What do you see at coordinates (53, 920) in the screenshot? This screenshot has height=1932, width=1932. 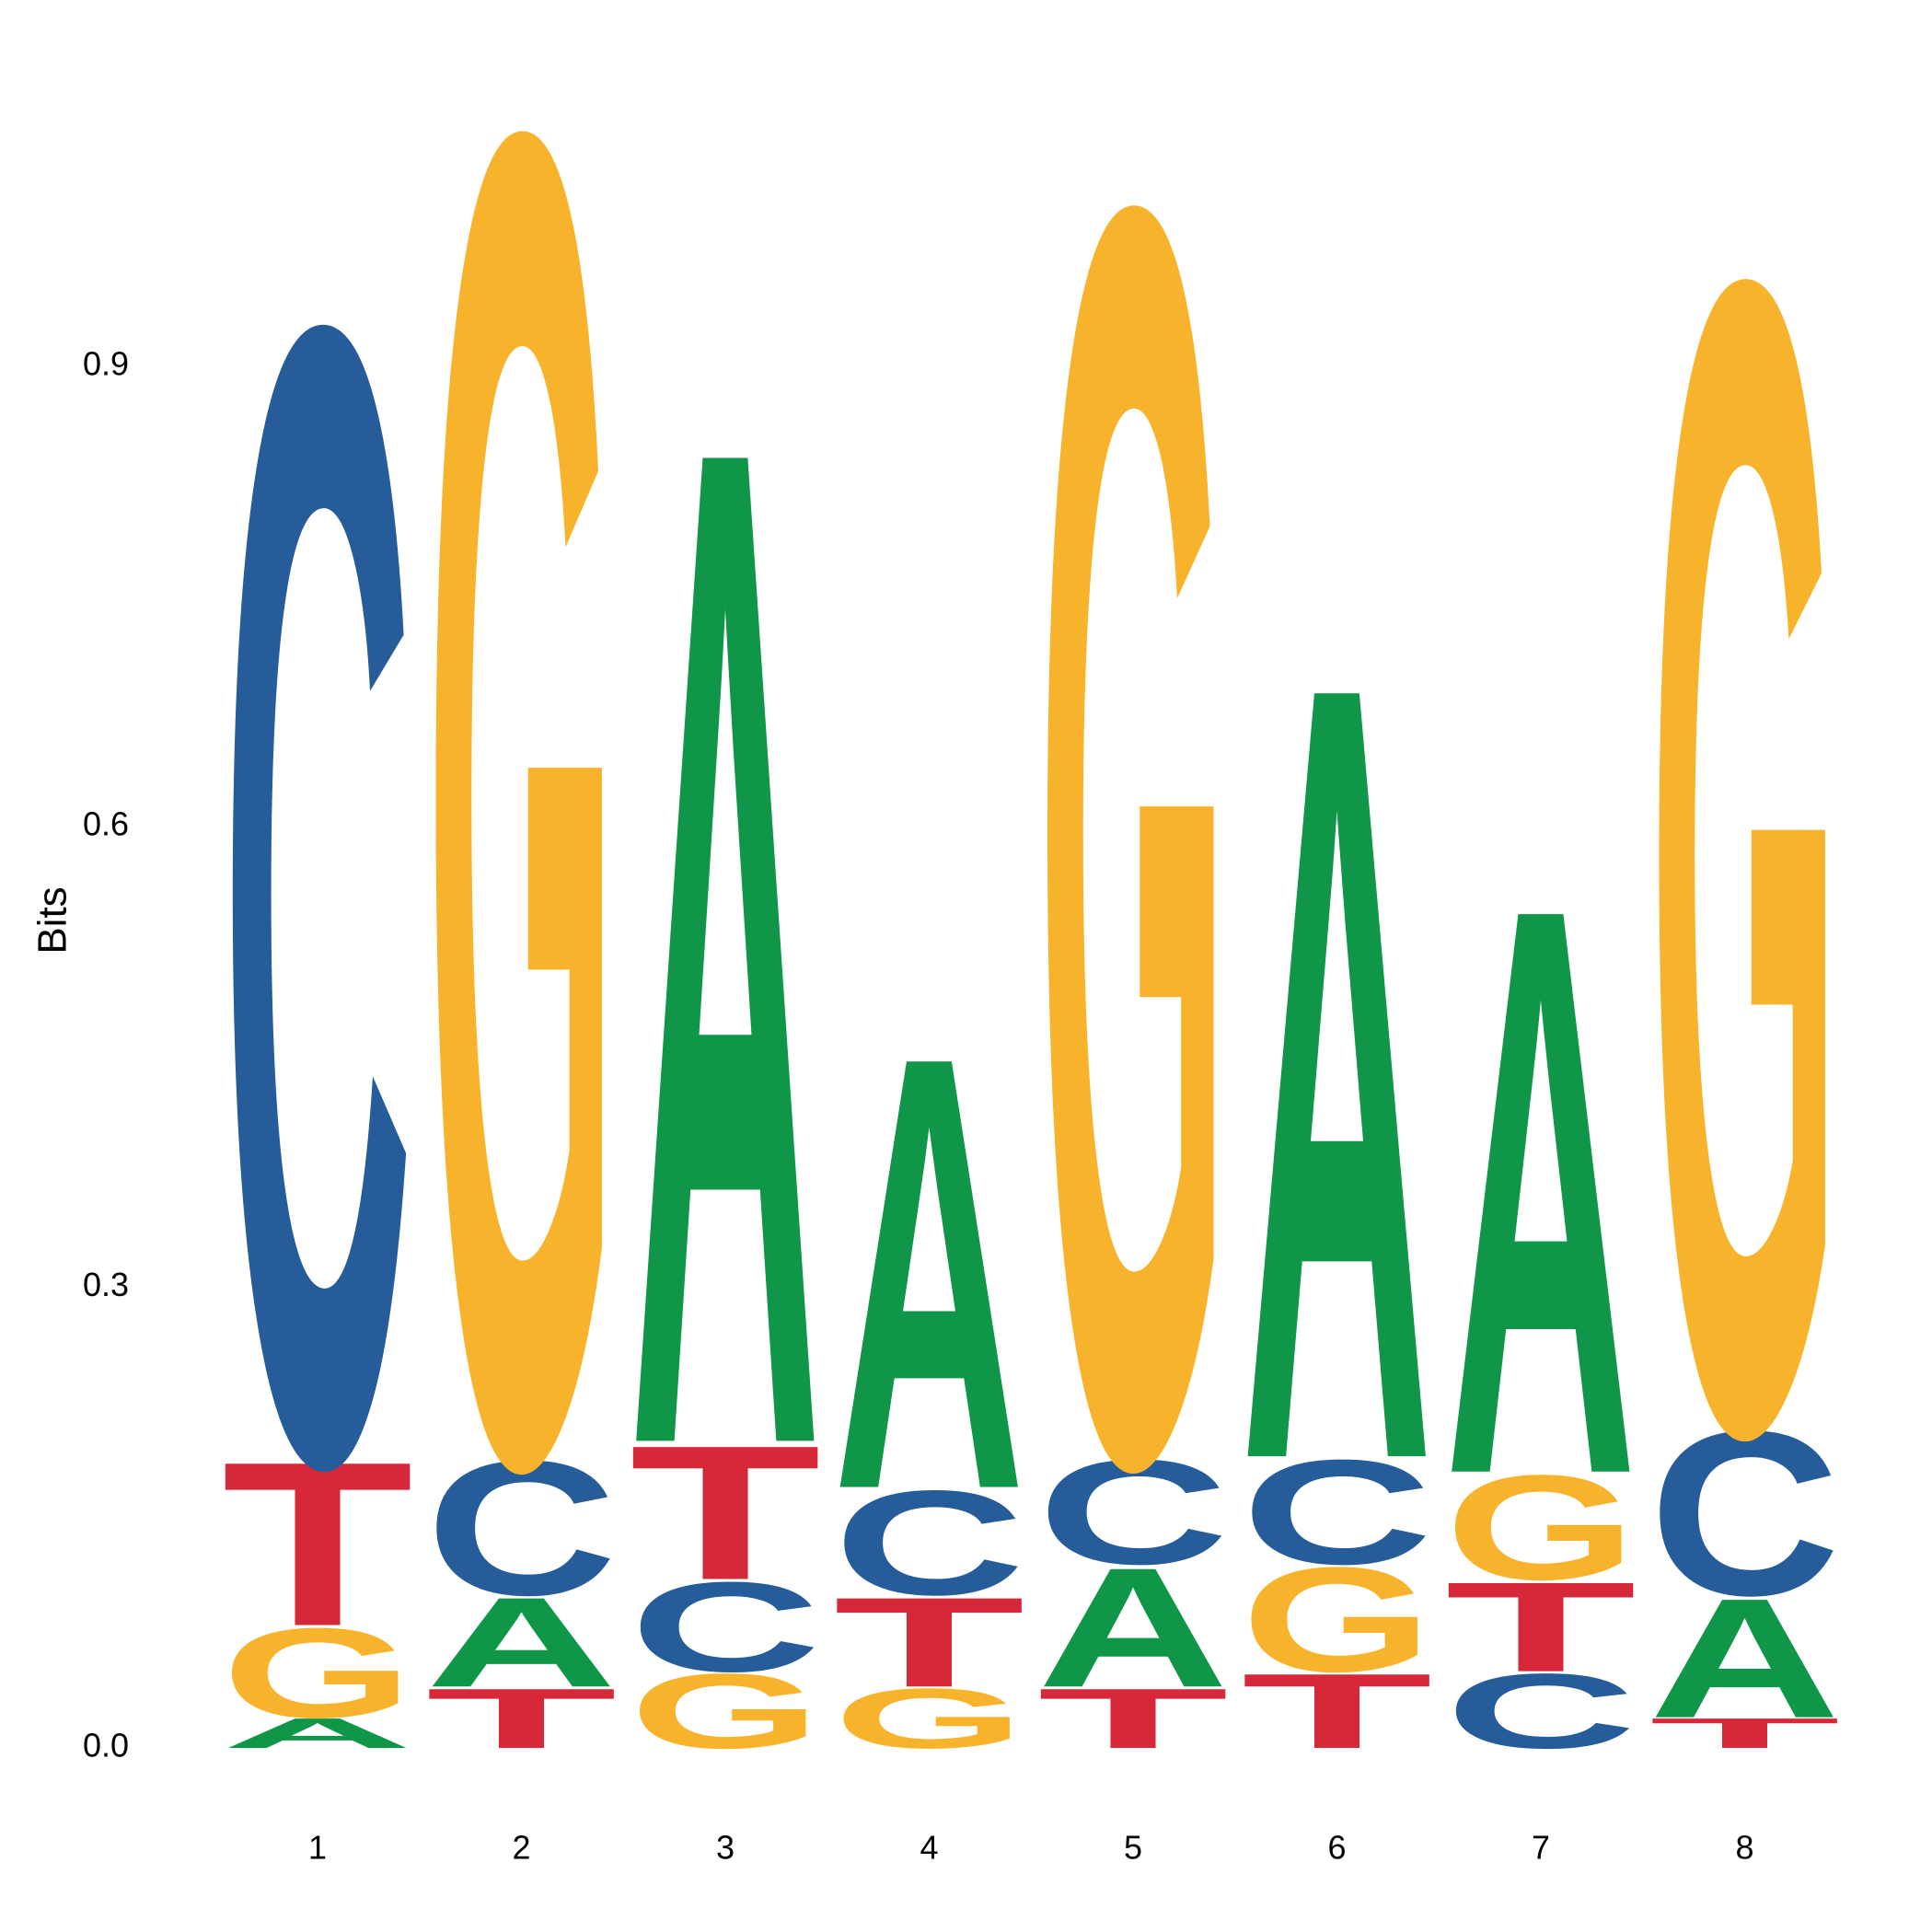 I see `y-axis-label: Bits` at bounding box center [53, 920].